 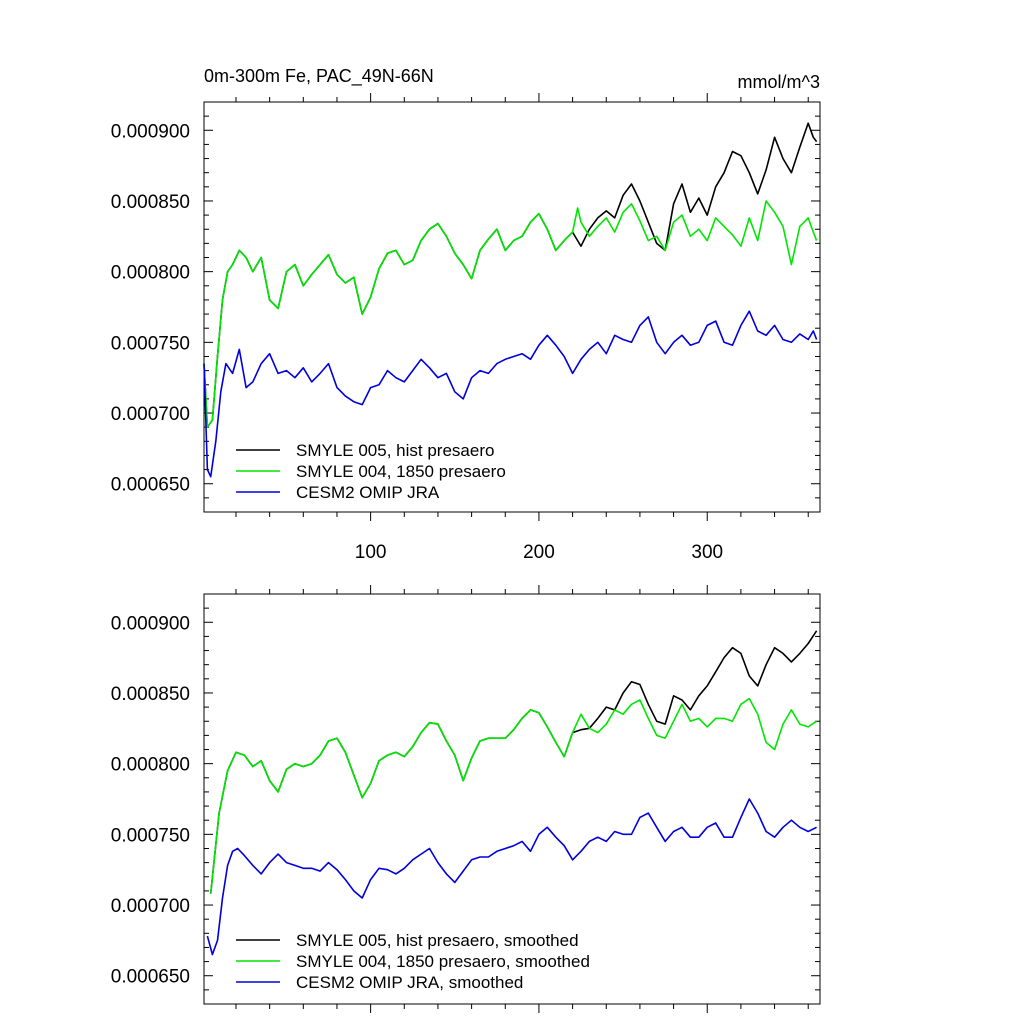 I want to click on panel1-xtick-label: 300, so click(x=707, y=552).